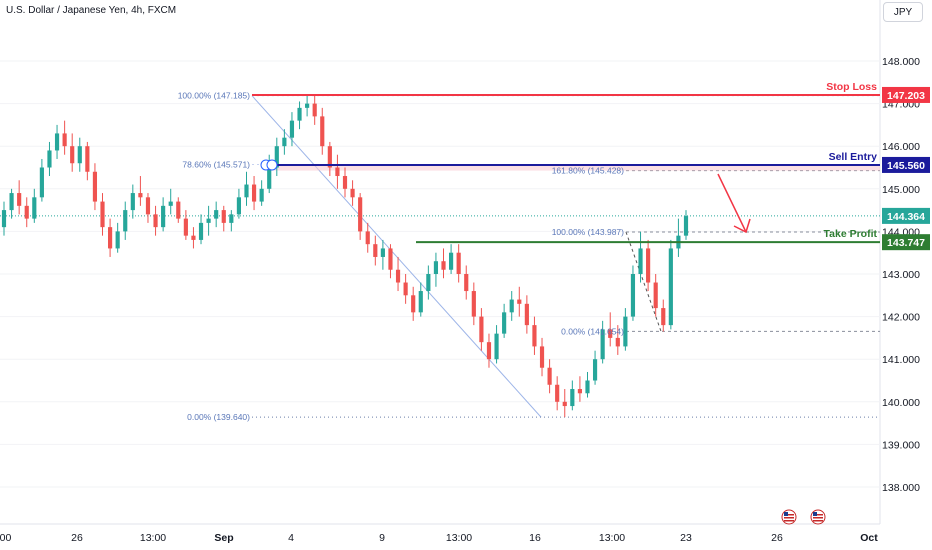  What do you see at coordinates (901, 445) in the screenshot?
I see `y-tick-label: 139.000` at bounding box center [901, 445].